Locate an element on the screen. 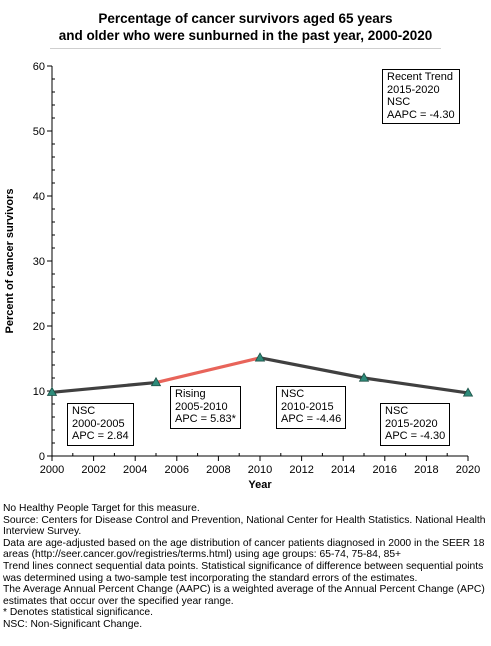 The image size is (491, 646). recent-trend-box-line: NSC is located at coordinates (399, 102).